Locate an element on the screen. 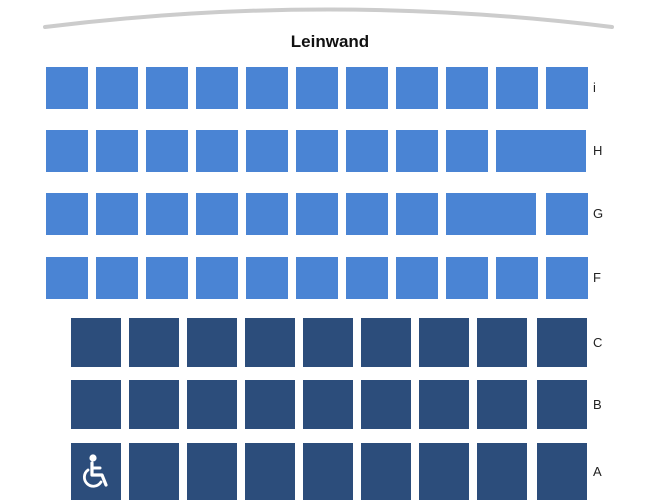 Image resolution: width=650 pixels, height=500 pixels. row-label-c: C is located at coordinates (598, 342).